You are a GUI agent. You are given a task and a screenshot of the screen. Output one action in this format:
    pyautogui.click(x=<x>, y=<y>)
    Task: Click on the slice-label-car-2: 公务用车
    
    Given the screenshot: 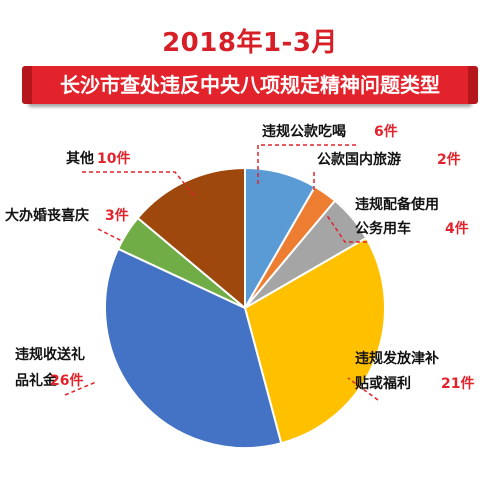 What is the action you would take?
    pyautogui.click(x=383, y=228)
    